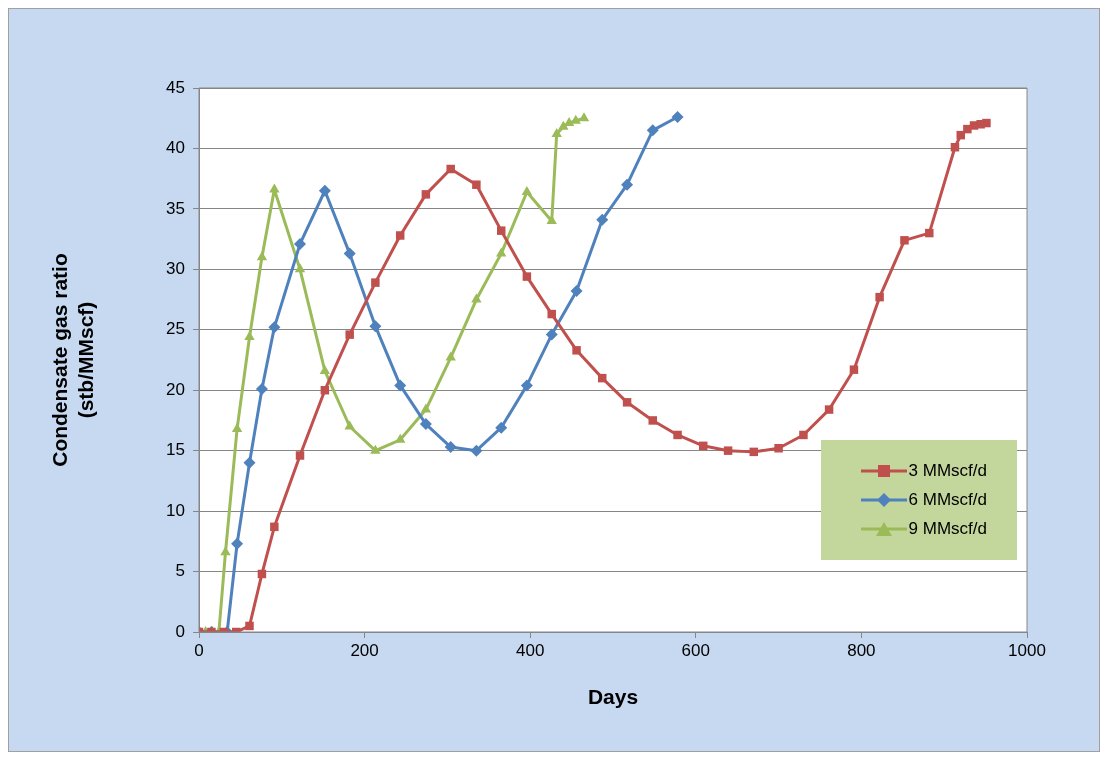  Describe the element at coordinates (180, 571) in the screenshot. I see `y-tick-label: 5` at that location.